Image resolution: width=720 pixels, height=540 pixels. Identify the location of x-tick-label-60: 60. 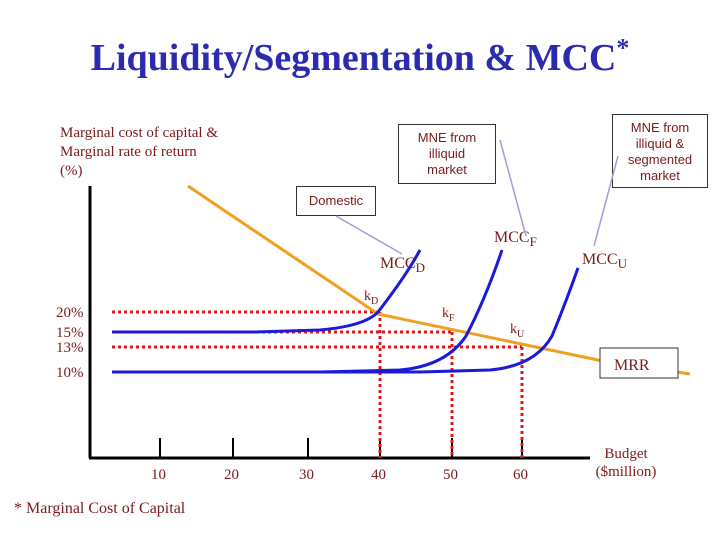
(520, 475).